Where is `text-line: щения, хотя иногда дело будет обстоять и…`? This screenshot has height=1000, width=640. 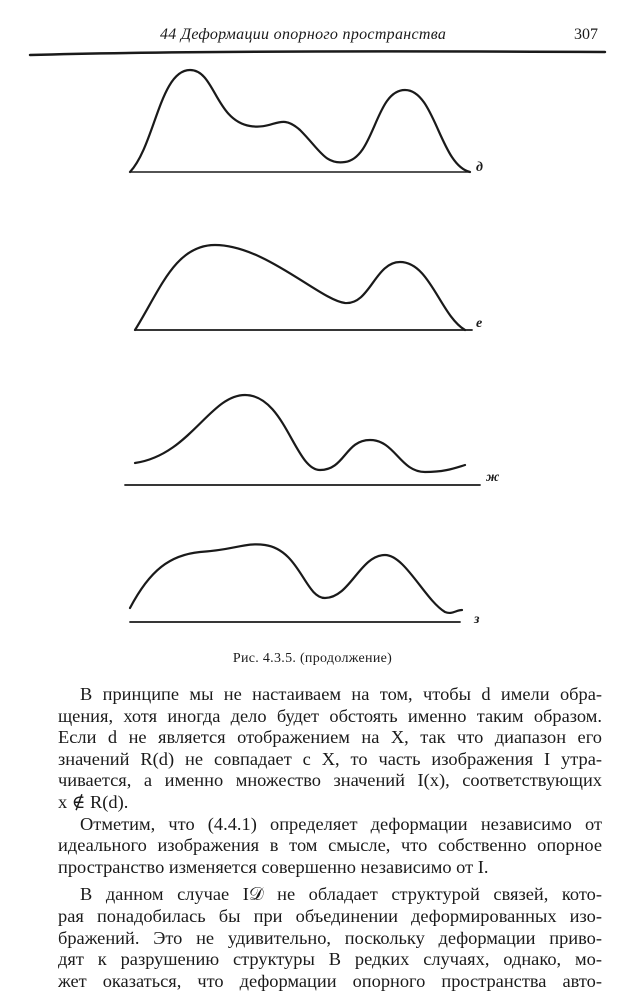
text-line: щения, хотя иногда дело будет обстоять и… is located at coordinates (330, 715).